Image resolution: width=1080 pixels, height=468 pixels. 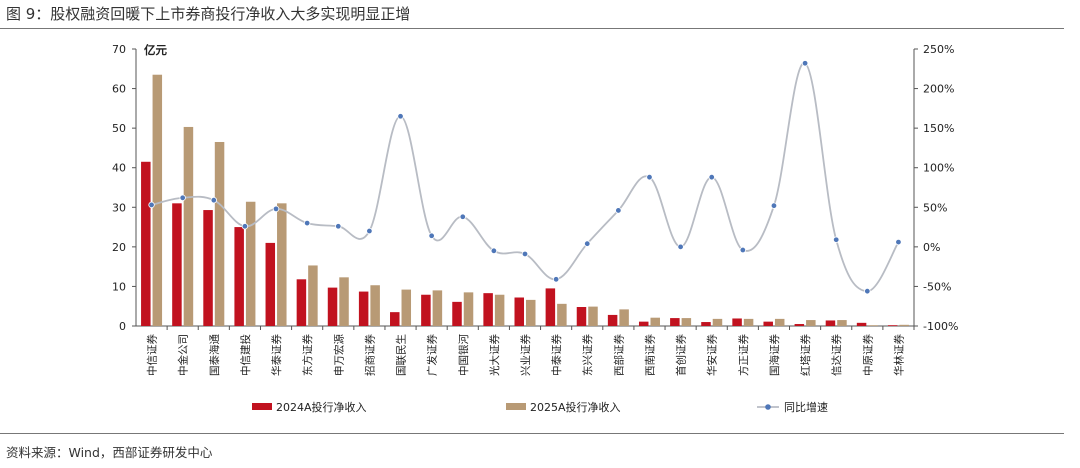 I want to click on legend-marker-growth, so click(x=768, y=407).